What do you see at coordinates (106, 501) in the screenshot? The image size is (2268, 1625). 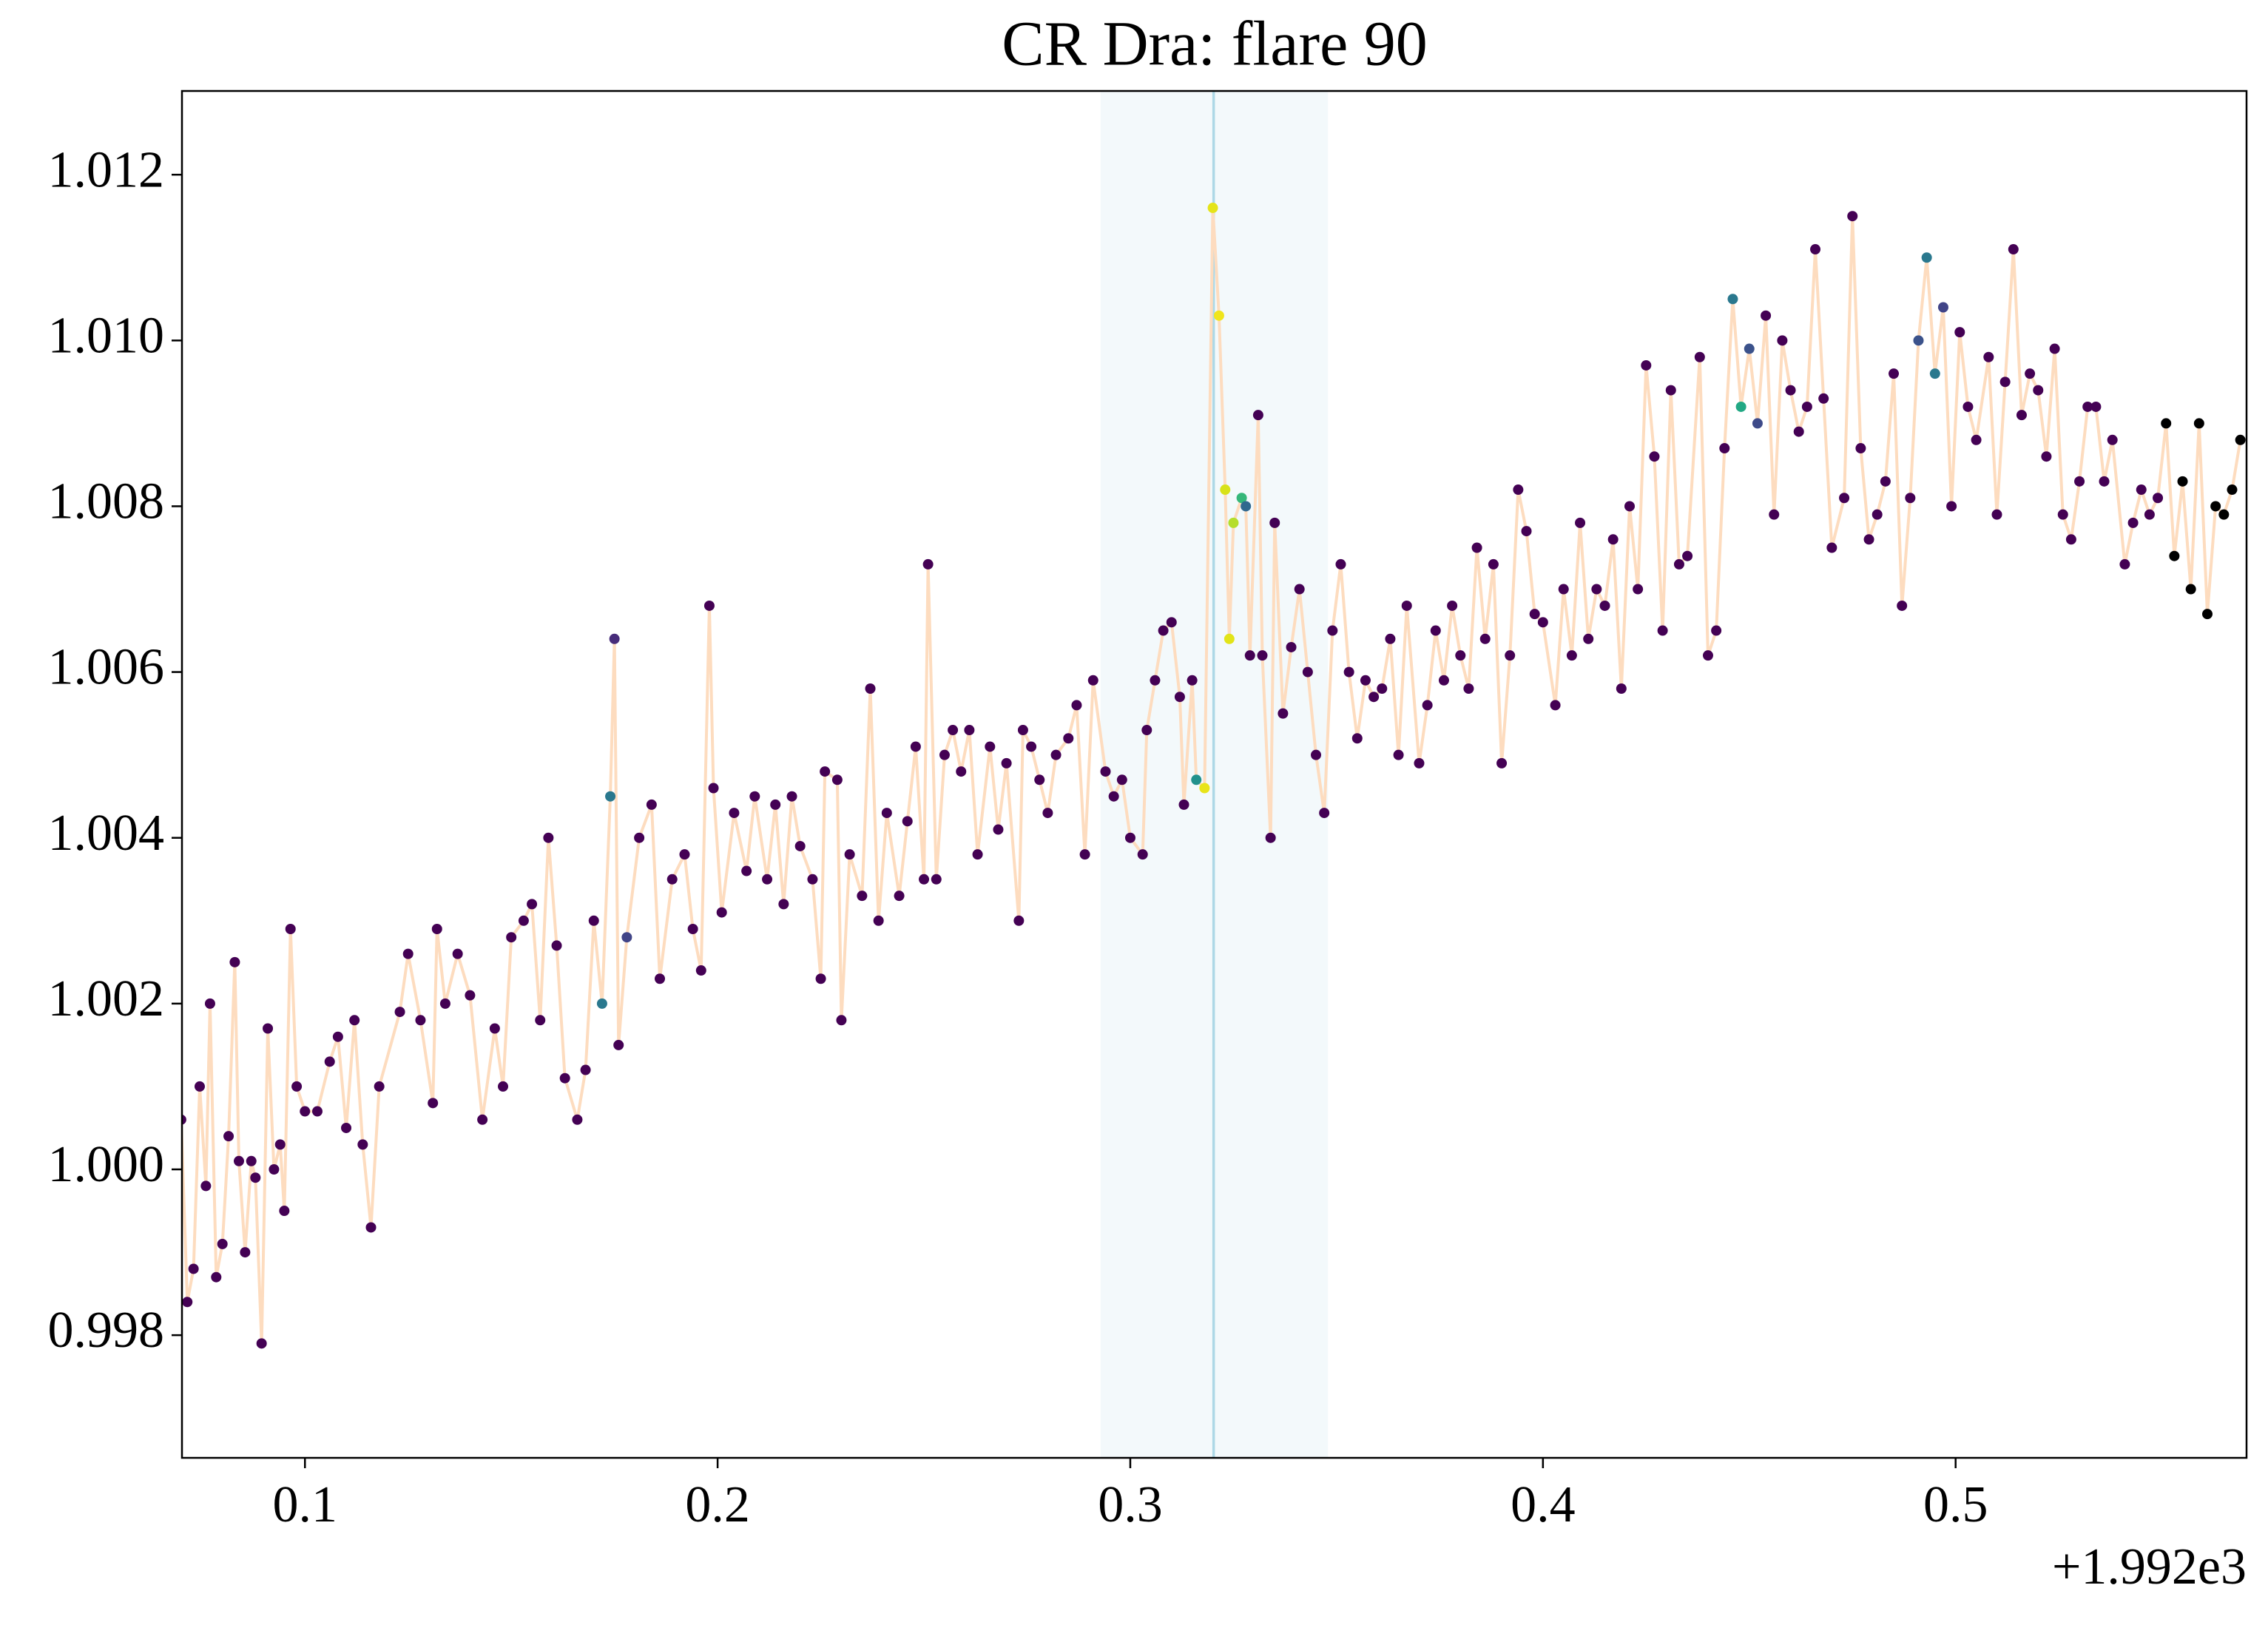 I see `y-tick-label: 1.008` at bounding box center [106, 501].